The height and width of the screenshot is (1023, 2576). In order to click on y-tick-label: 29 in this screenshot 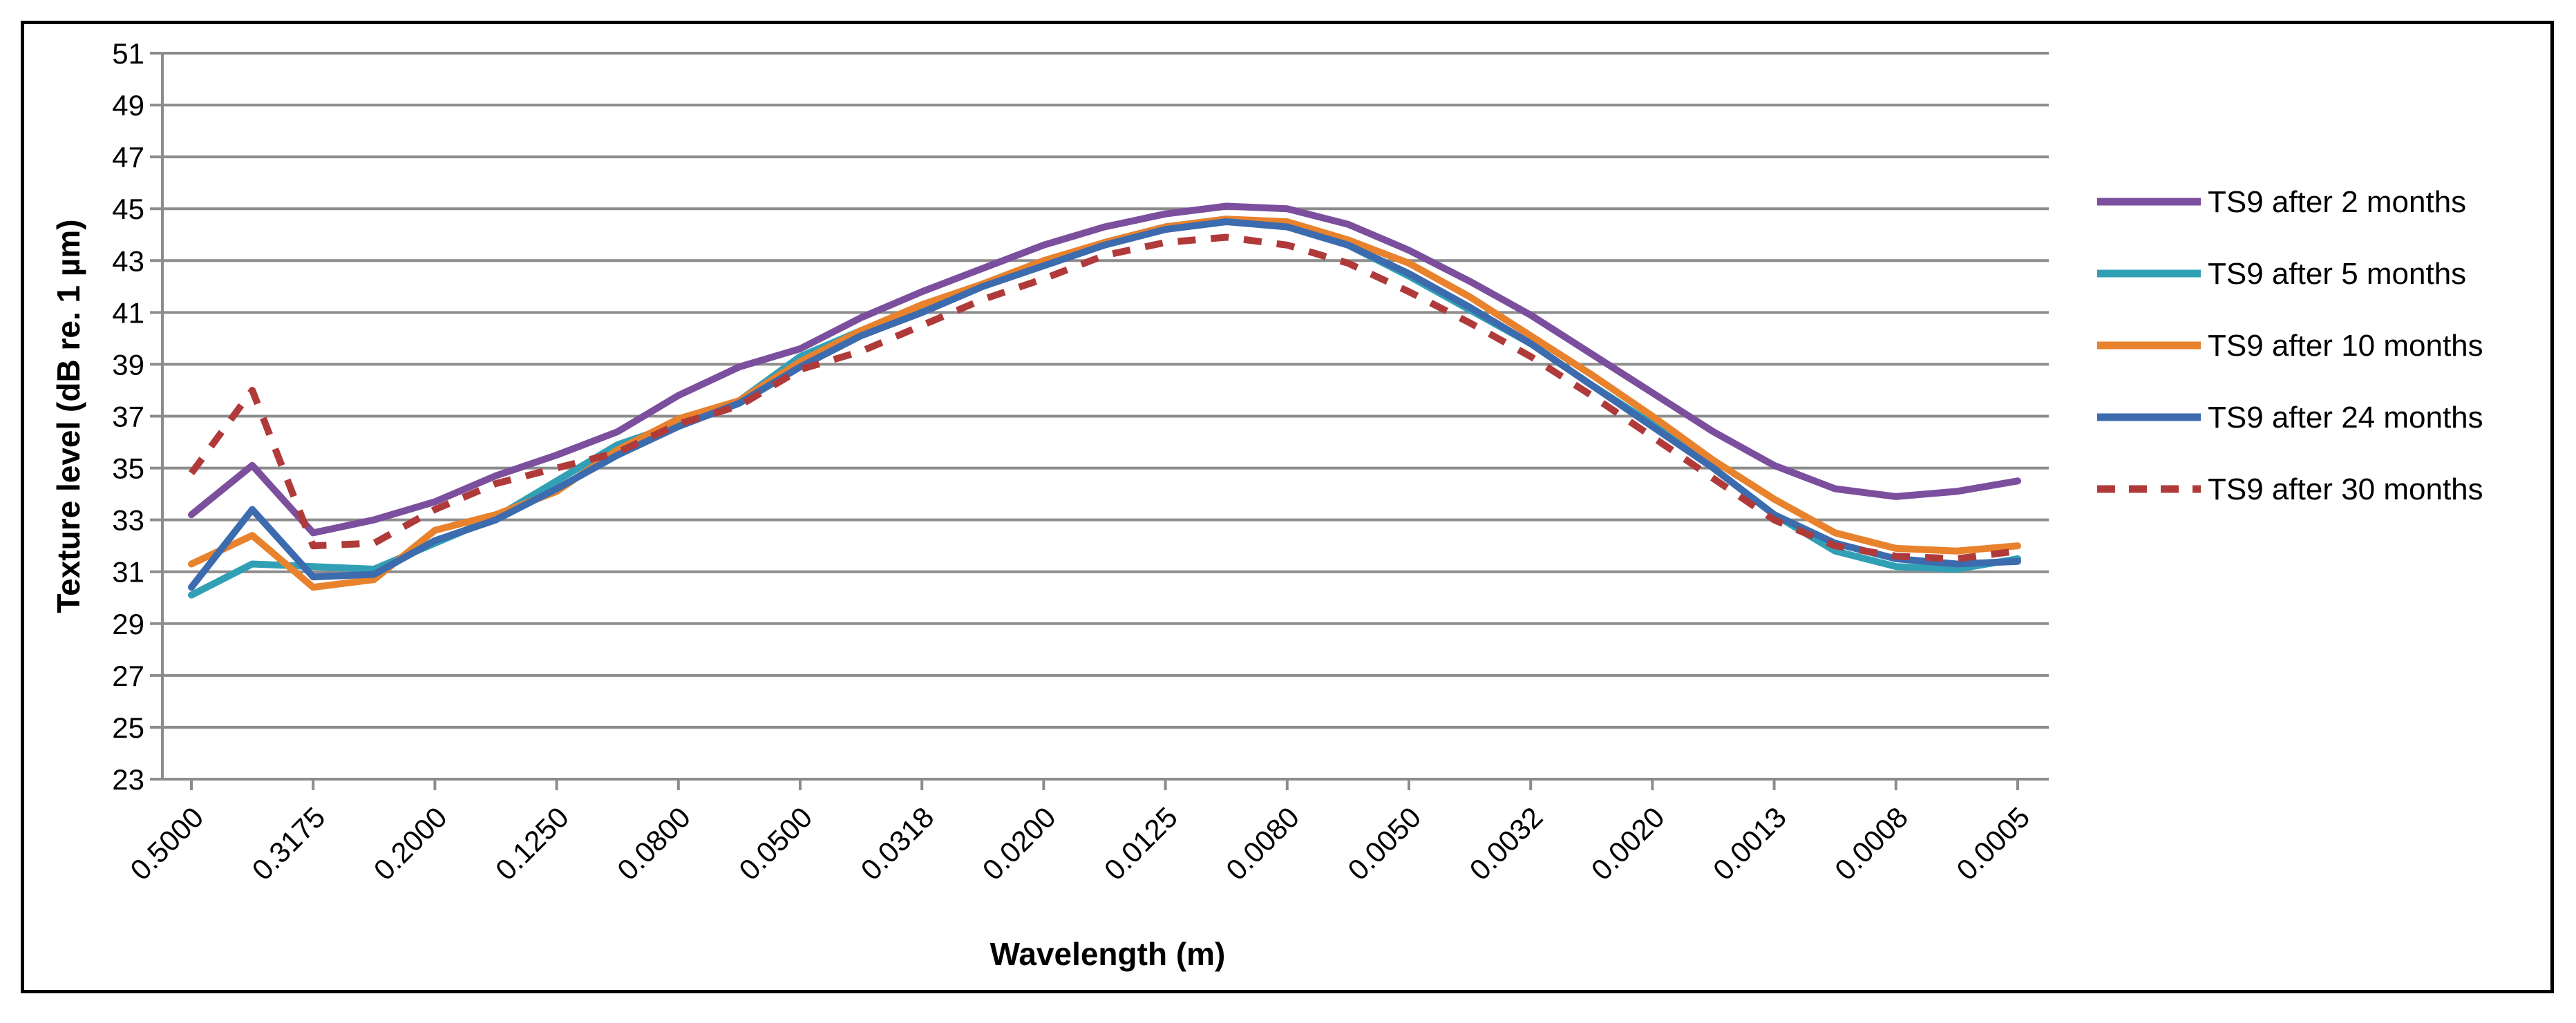, I will do `click(128, 624)`.